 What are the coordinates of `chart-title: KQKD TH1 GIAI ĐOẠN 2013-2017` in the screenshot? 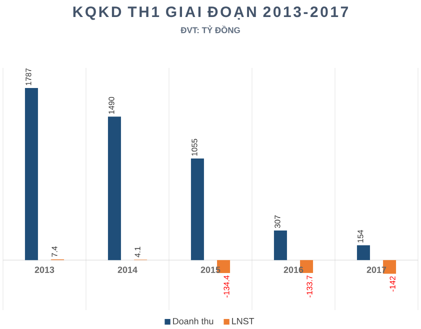 It's located at (210, 13).